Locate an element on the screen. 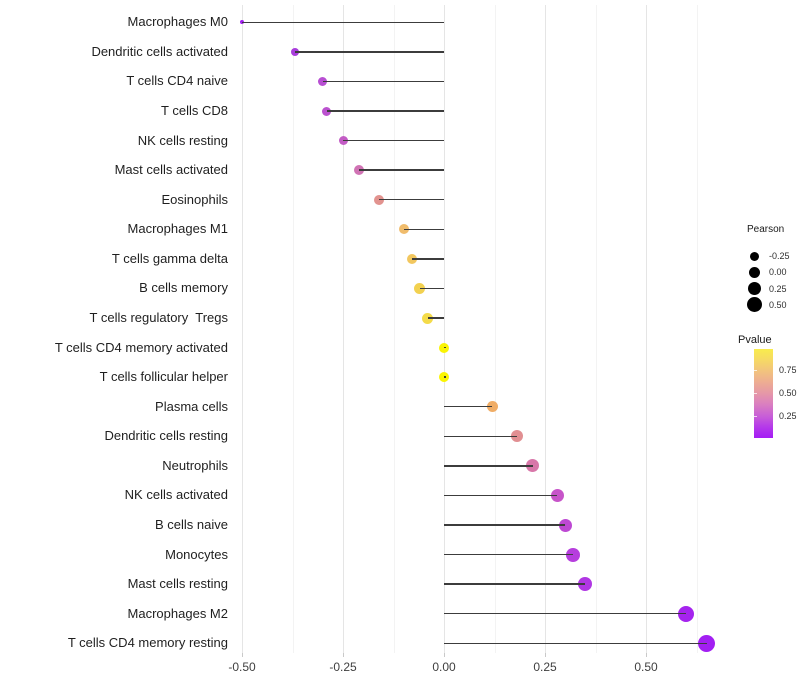  legend-size-label: 0.00 is located at coordinates (778, 272).